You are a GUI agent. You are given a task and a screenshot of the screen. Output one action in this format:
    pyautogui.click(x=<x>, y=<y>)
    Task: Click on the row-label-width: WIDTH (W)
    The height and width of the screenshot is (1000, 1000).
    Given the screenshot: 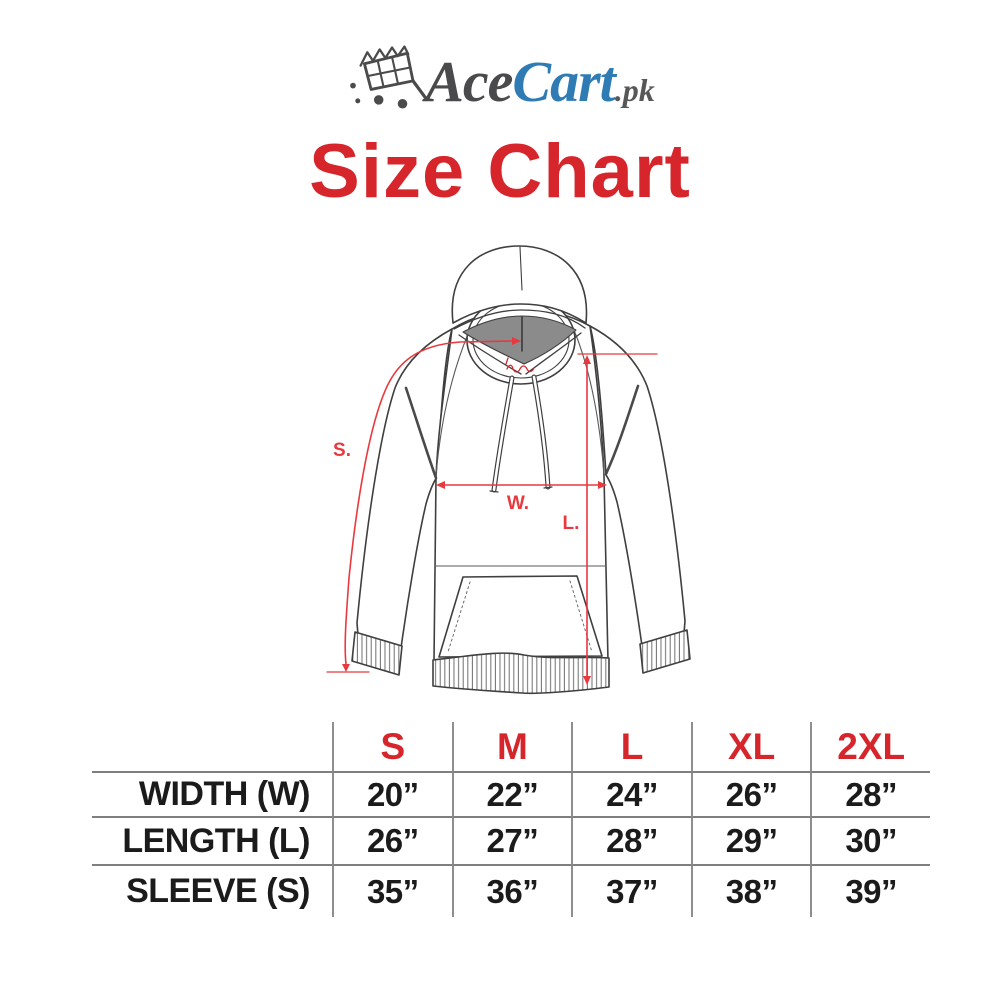 What is the action you would take?
    pyautogui.click(x=212, y=795)
    